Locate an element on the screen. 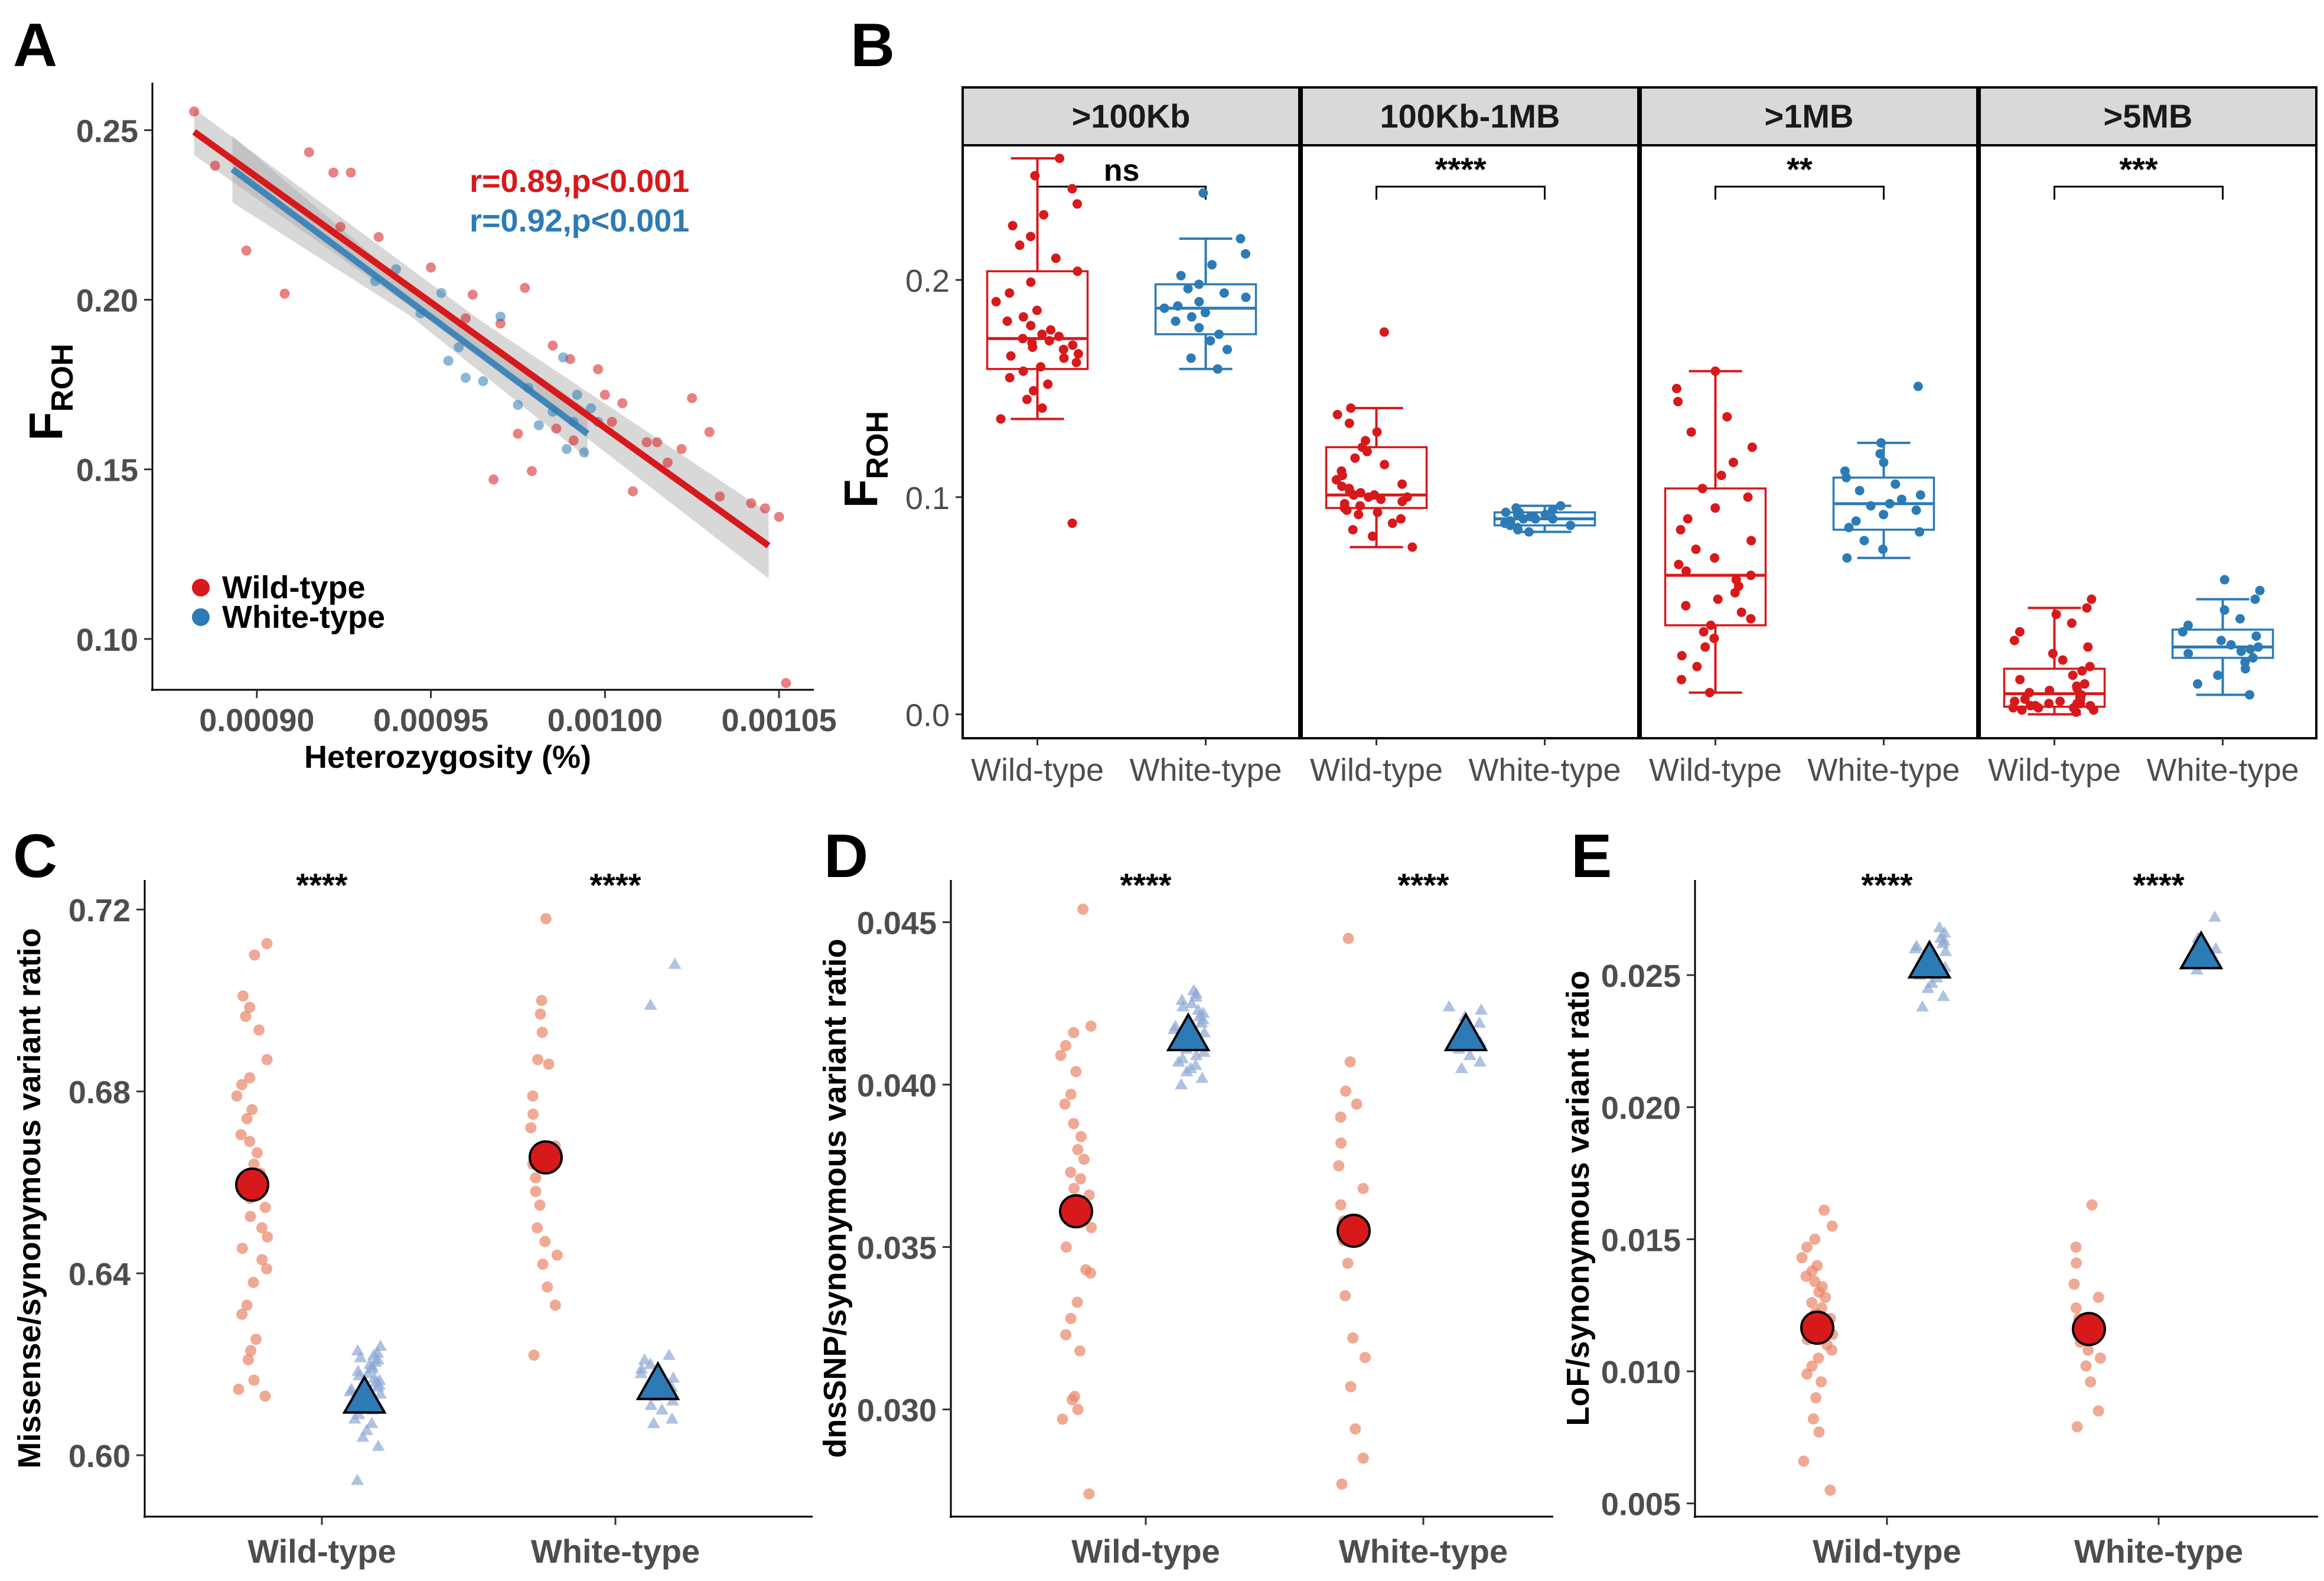 This screenshot has height=1581, width=2324. y-tick-label: 0.64 is located at coordinates (100, 1274).